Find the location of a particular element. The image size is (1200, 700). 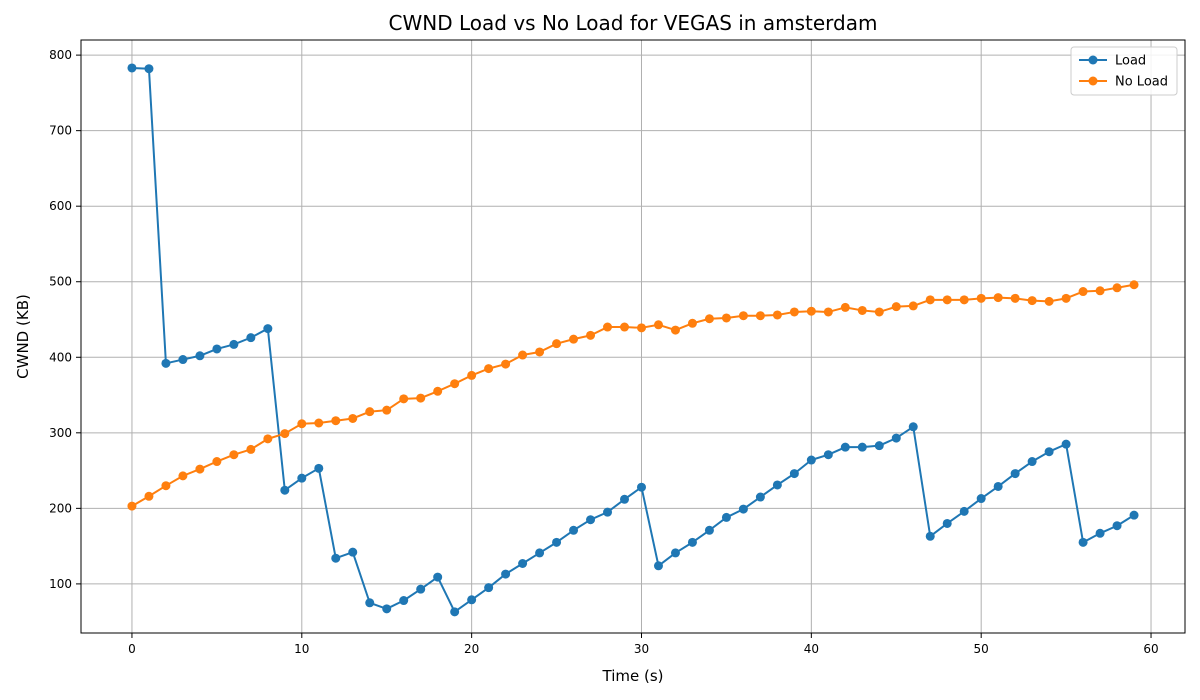

x-tick-label: 0 is located at coordinates (132, 649).